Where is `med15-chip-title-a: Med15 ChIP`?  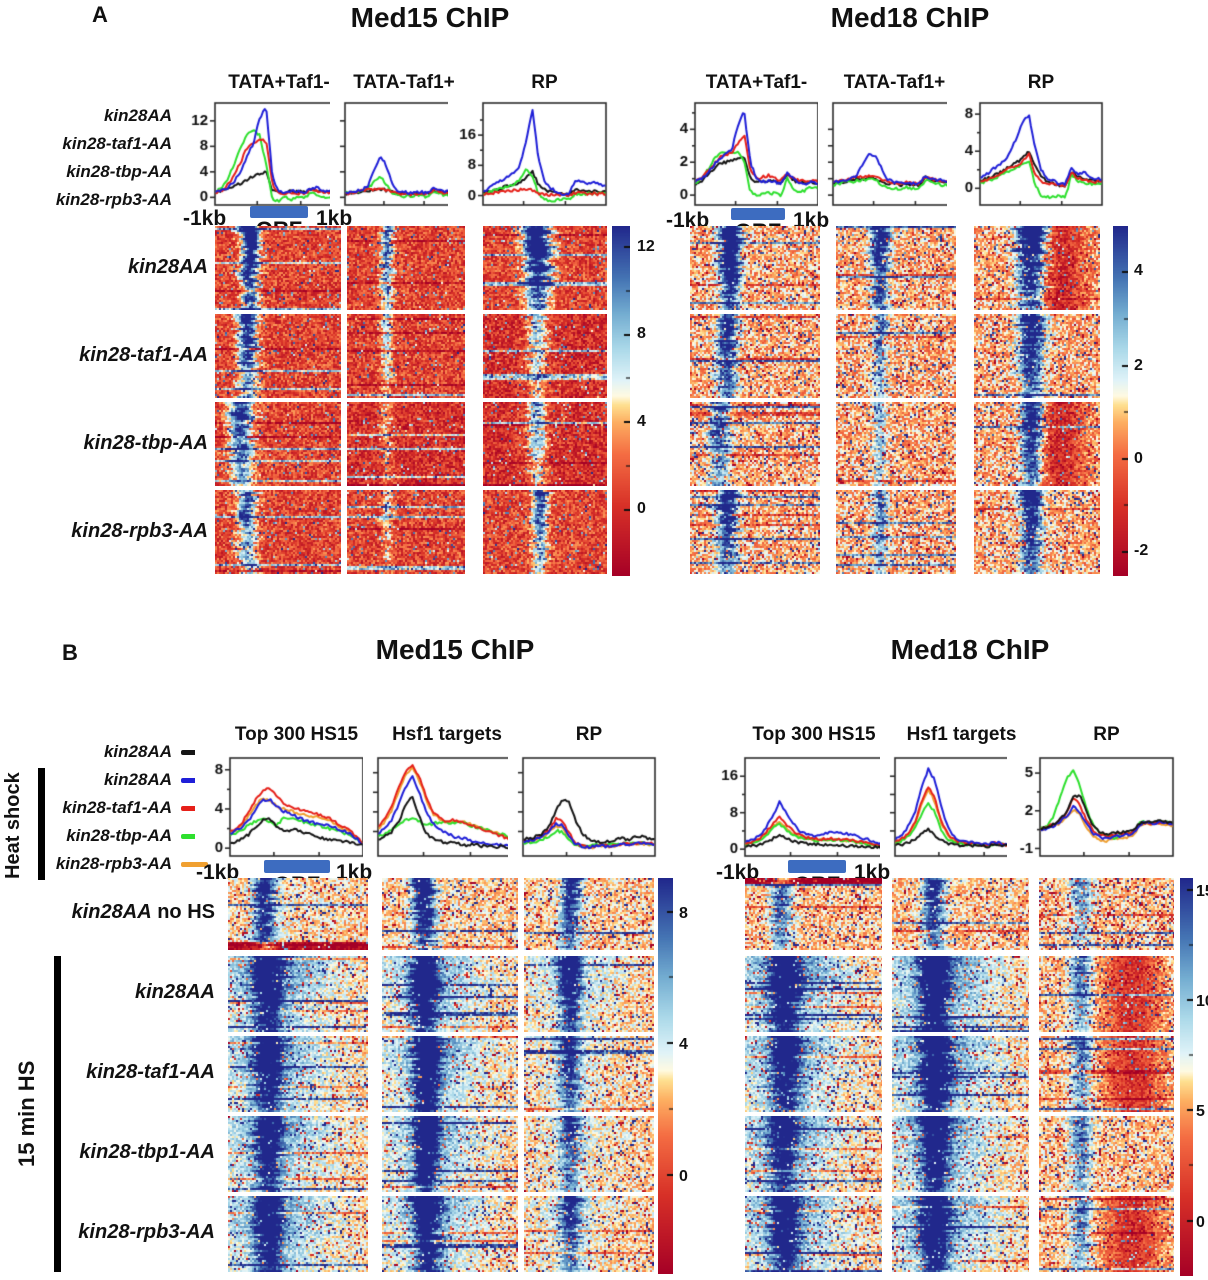
med15-chip-title-a: Med15 ChIP is located at coordinates (430, 17).